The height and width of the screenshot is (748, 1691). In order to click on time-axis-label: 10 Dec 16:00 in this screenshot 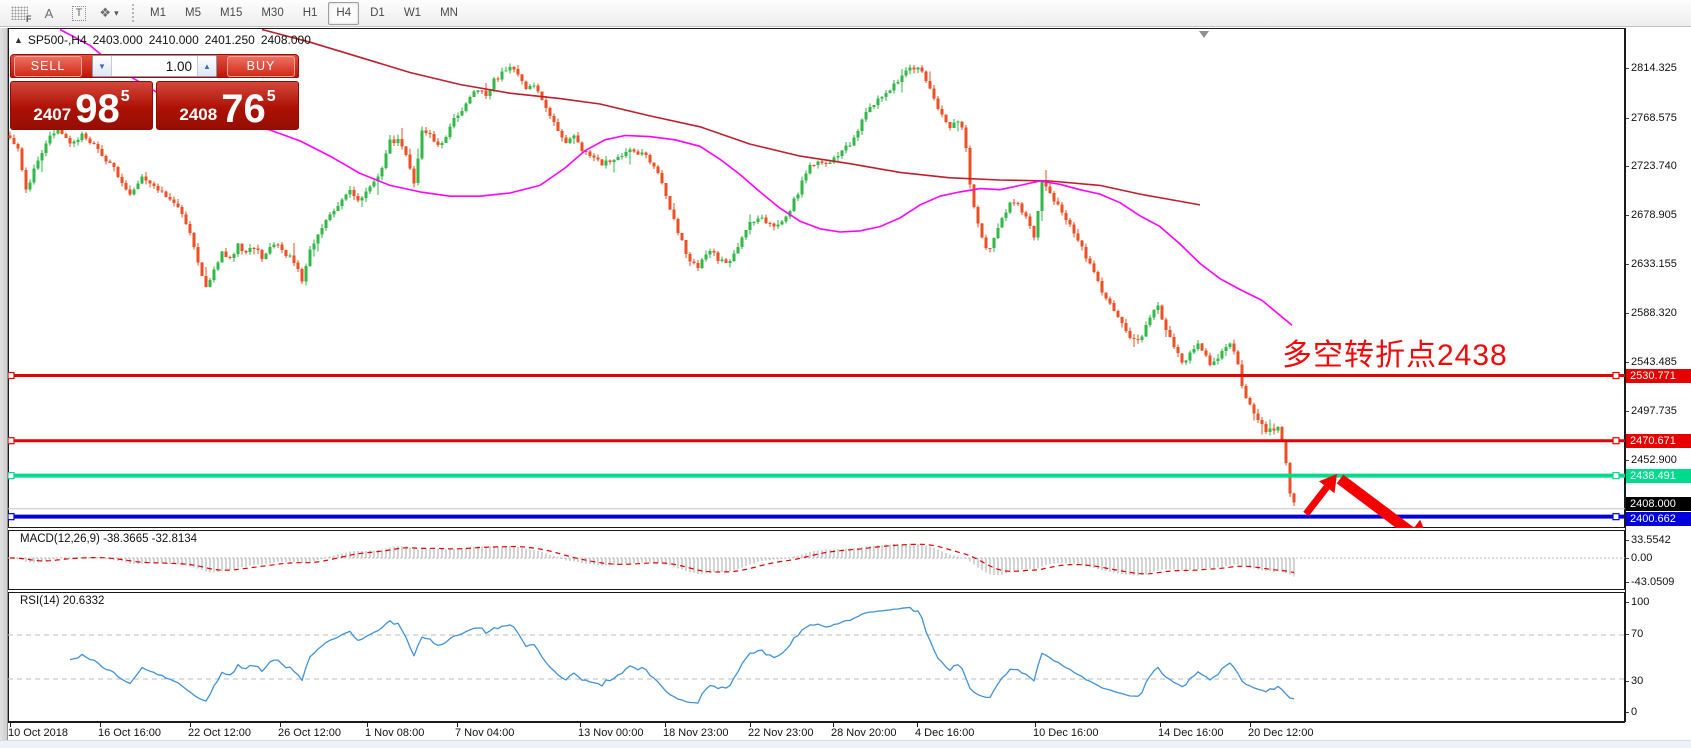, I will do `click(1066, 733)`.